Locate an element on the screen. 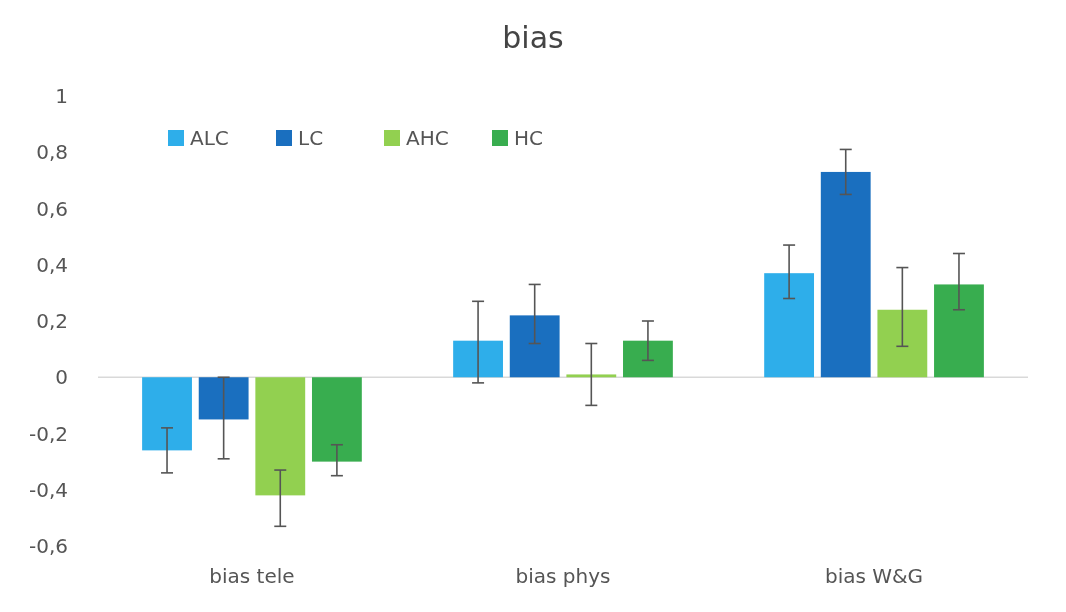 The width and height of the screenshot is (1066, 612). y-tick-label: 1 is located at coordinates (61, 96).